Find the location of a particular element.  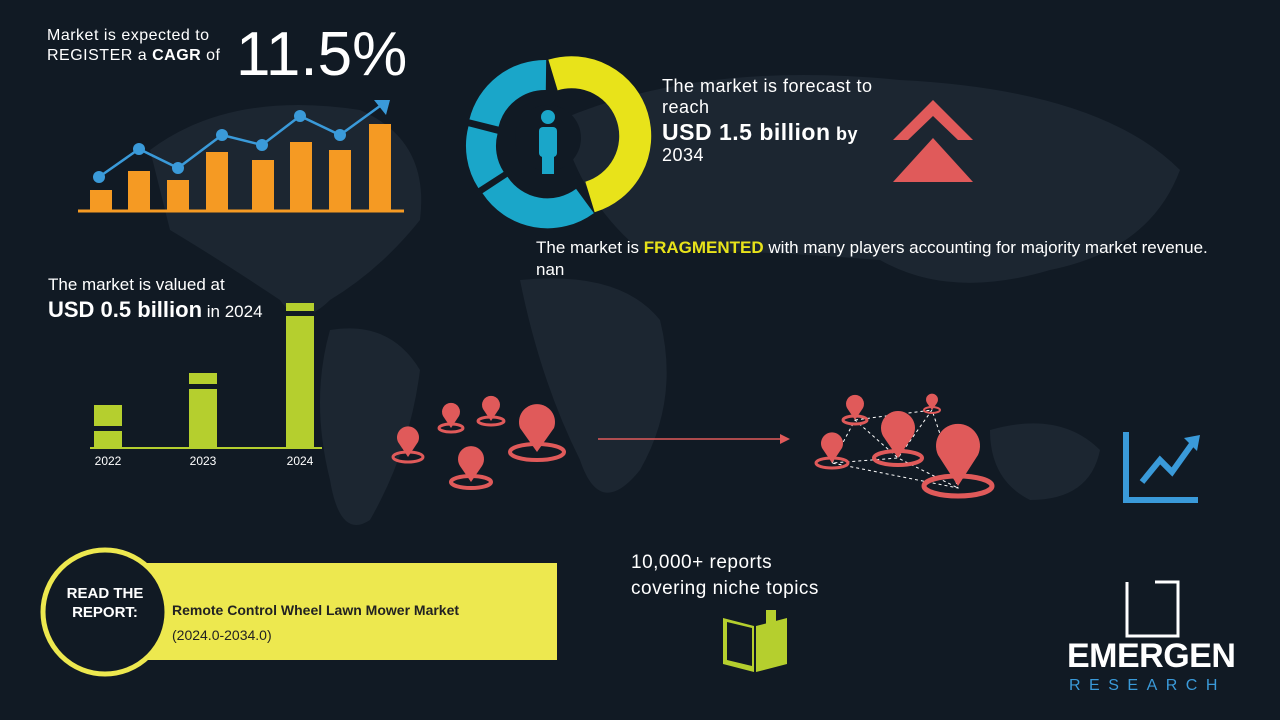

cagr-highlight: CAGR is located at coordinates (177, 55).